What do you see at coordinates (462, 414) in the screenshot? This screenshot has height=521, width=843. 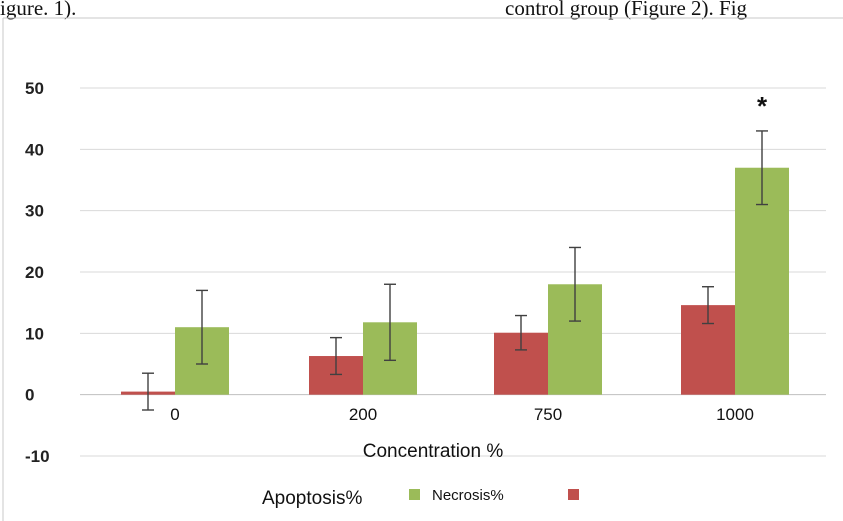 I see `x-axis-ticks: 0 200 750 1000` at bounding box center [462, 414].